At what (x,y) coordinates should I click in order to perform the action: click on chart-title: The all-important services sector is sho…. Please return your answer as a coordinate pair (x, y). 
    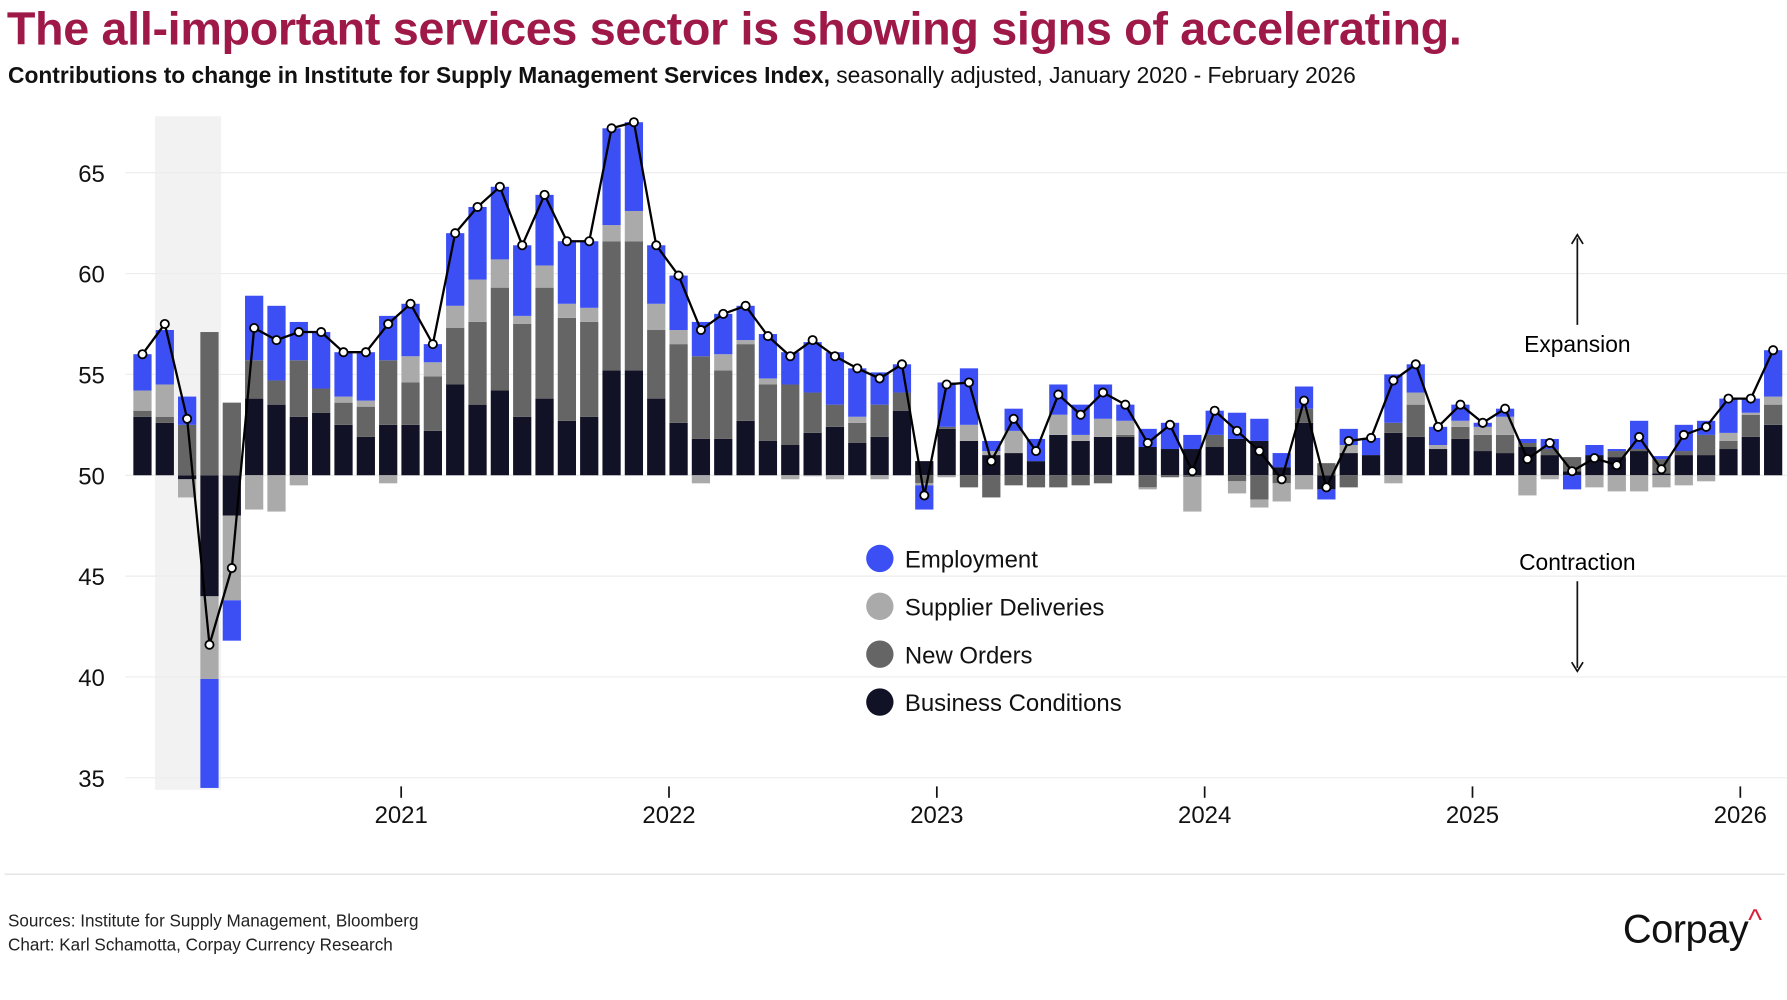
    Looking at the image, I should click on (734, 28).